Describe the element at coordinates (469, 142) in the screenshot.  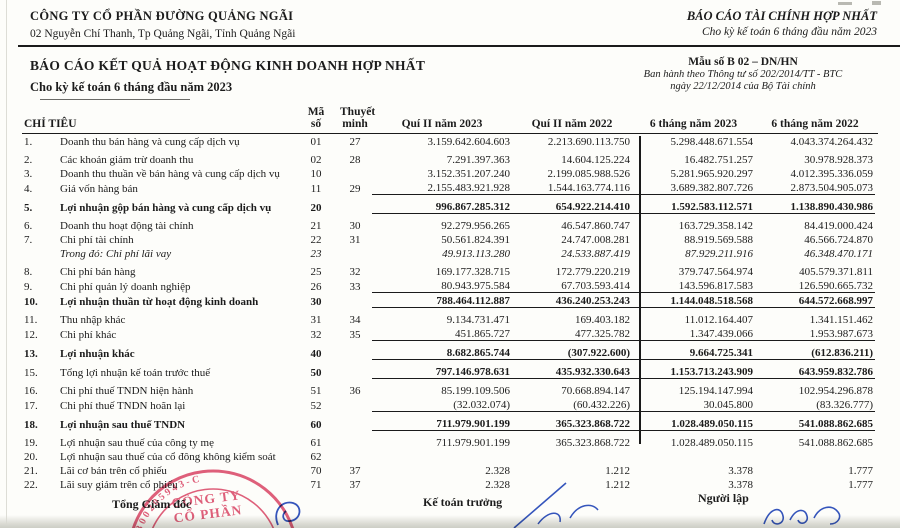
I see `value-q2-2023: 3.159.642.604.603` at that location.